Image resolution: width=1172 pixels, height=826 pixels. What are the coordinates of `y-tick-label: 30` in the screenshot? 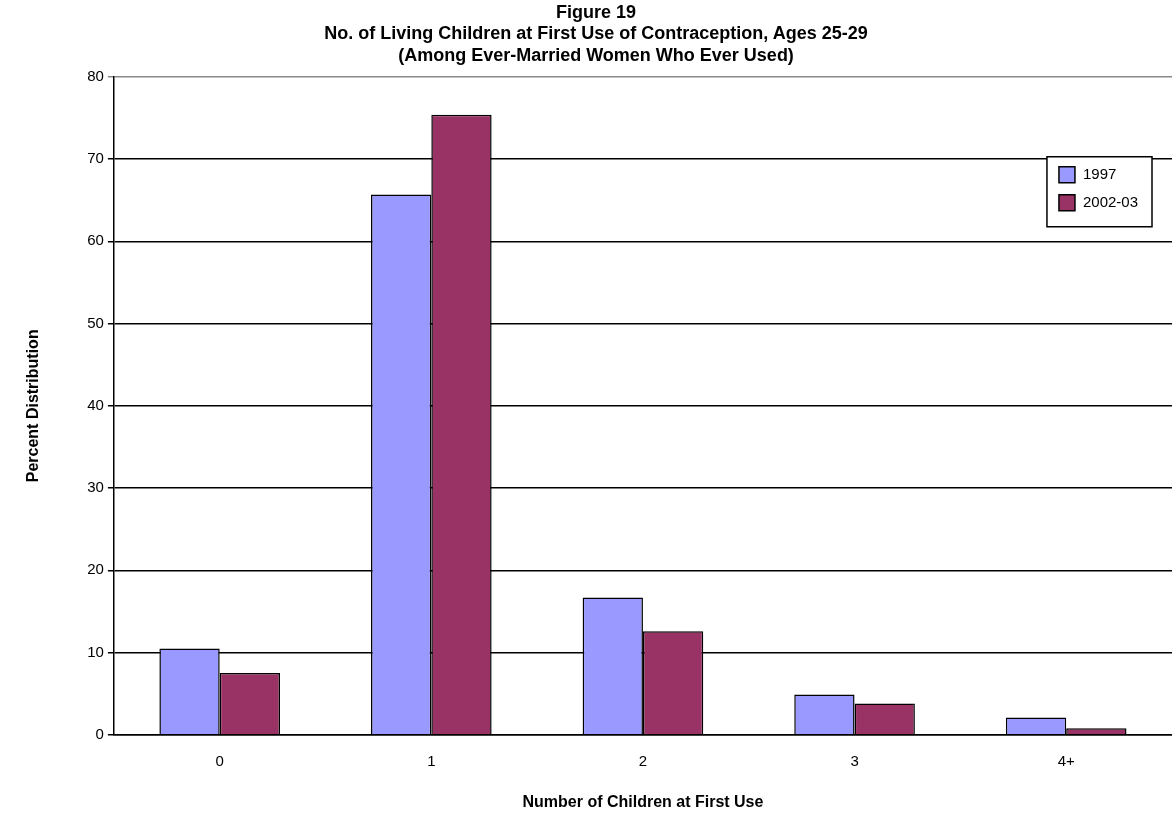 It's located at (95, 487).